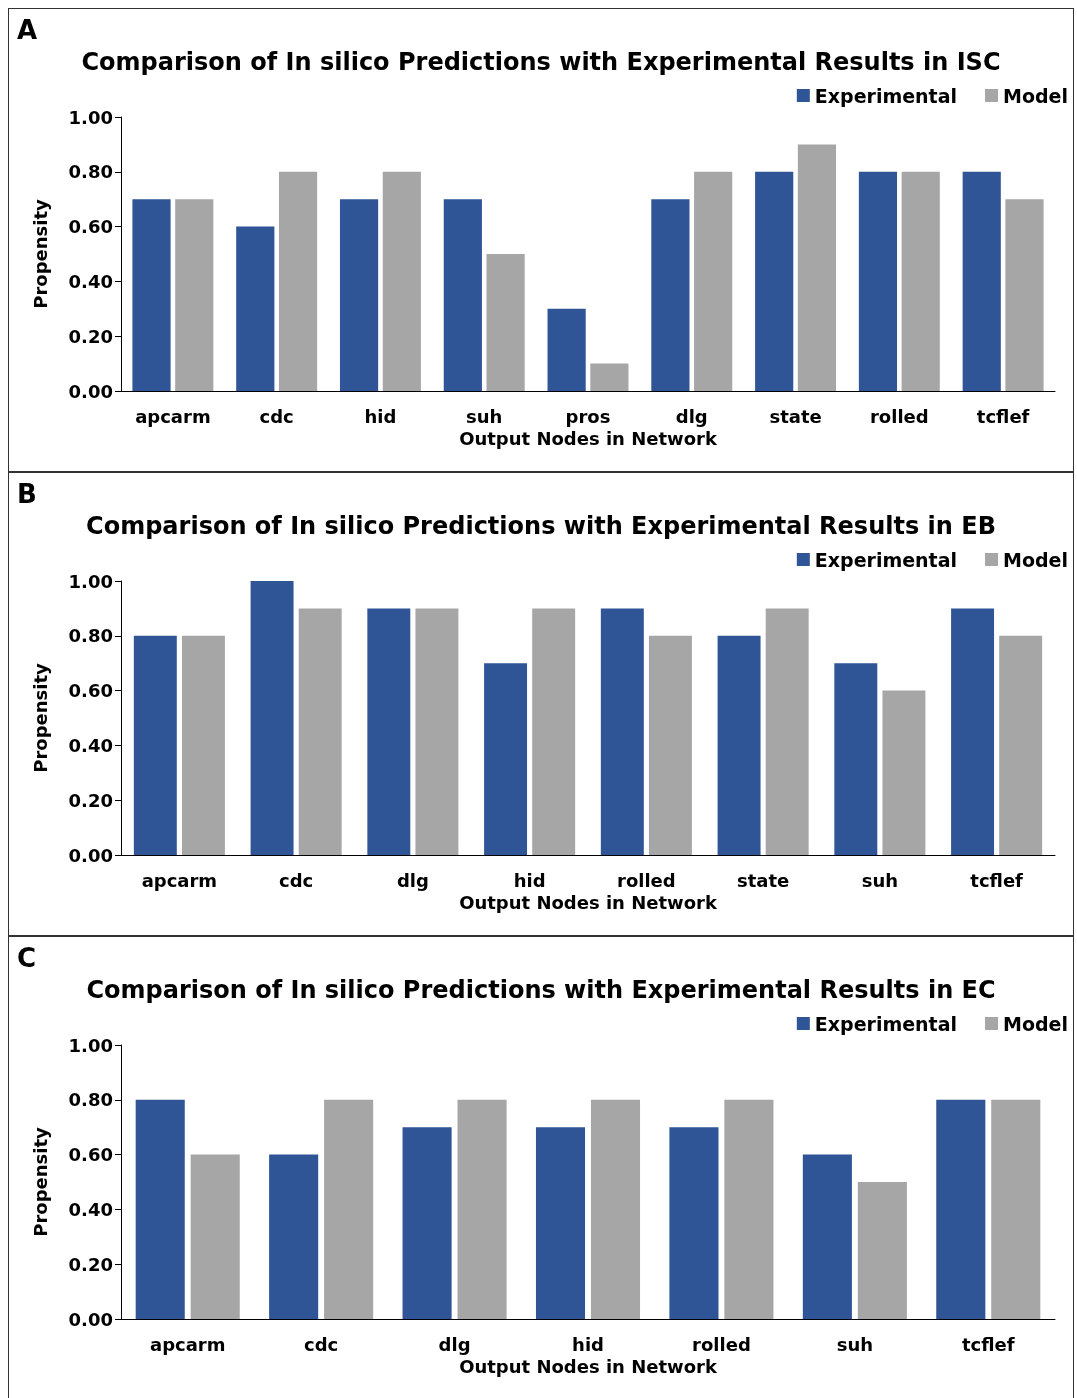 This screenshot has width=1077, height=1398. I want to click on chart-title: Comparison of In silico Predictions with Experimental Results in ISC, so click(541, 62).